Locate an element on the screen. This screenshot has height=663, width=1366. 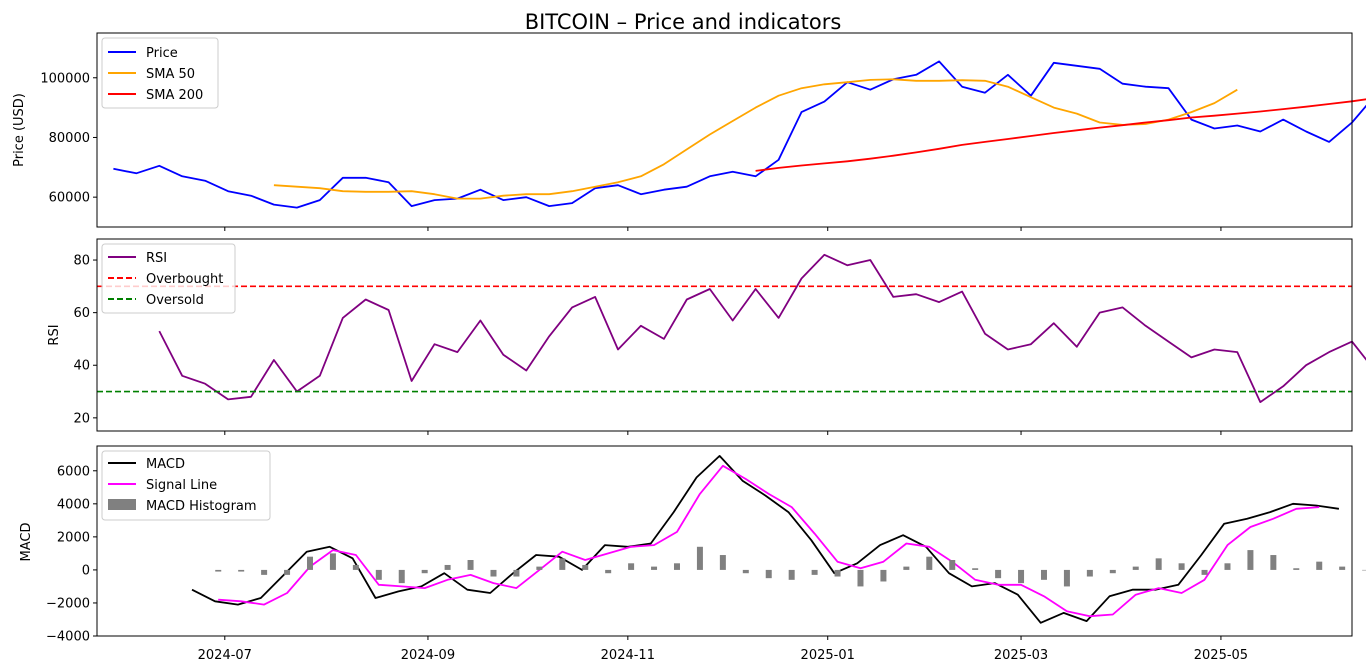
price-ylabel: Price (USD) is located at coordinates (19, 130).